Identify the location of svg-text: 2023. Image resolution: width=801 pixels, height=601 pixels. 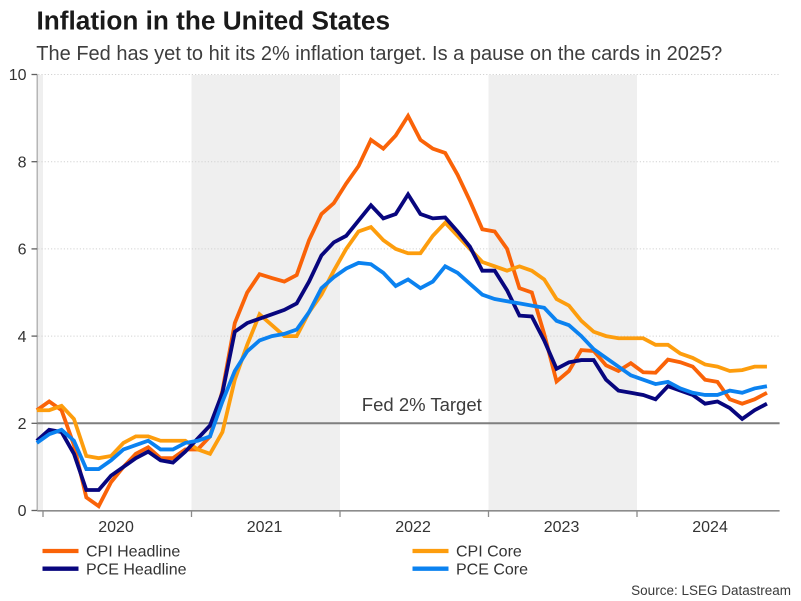
(562, 527).